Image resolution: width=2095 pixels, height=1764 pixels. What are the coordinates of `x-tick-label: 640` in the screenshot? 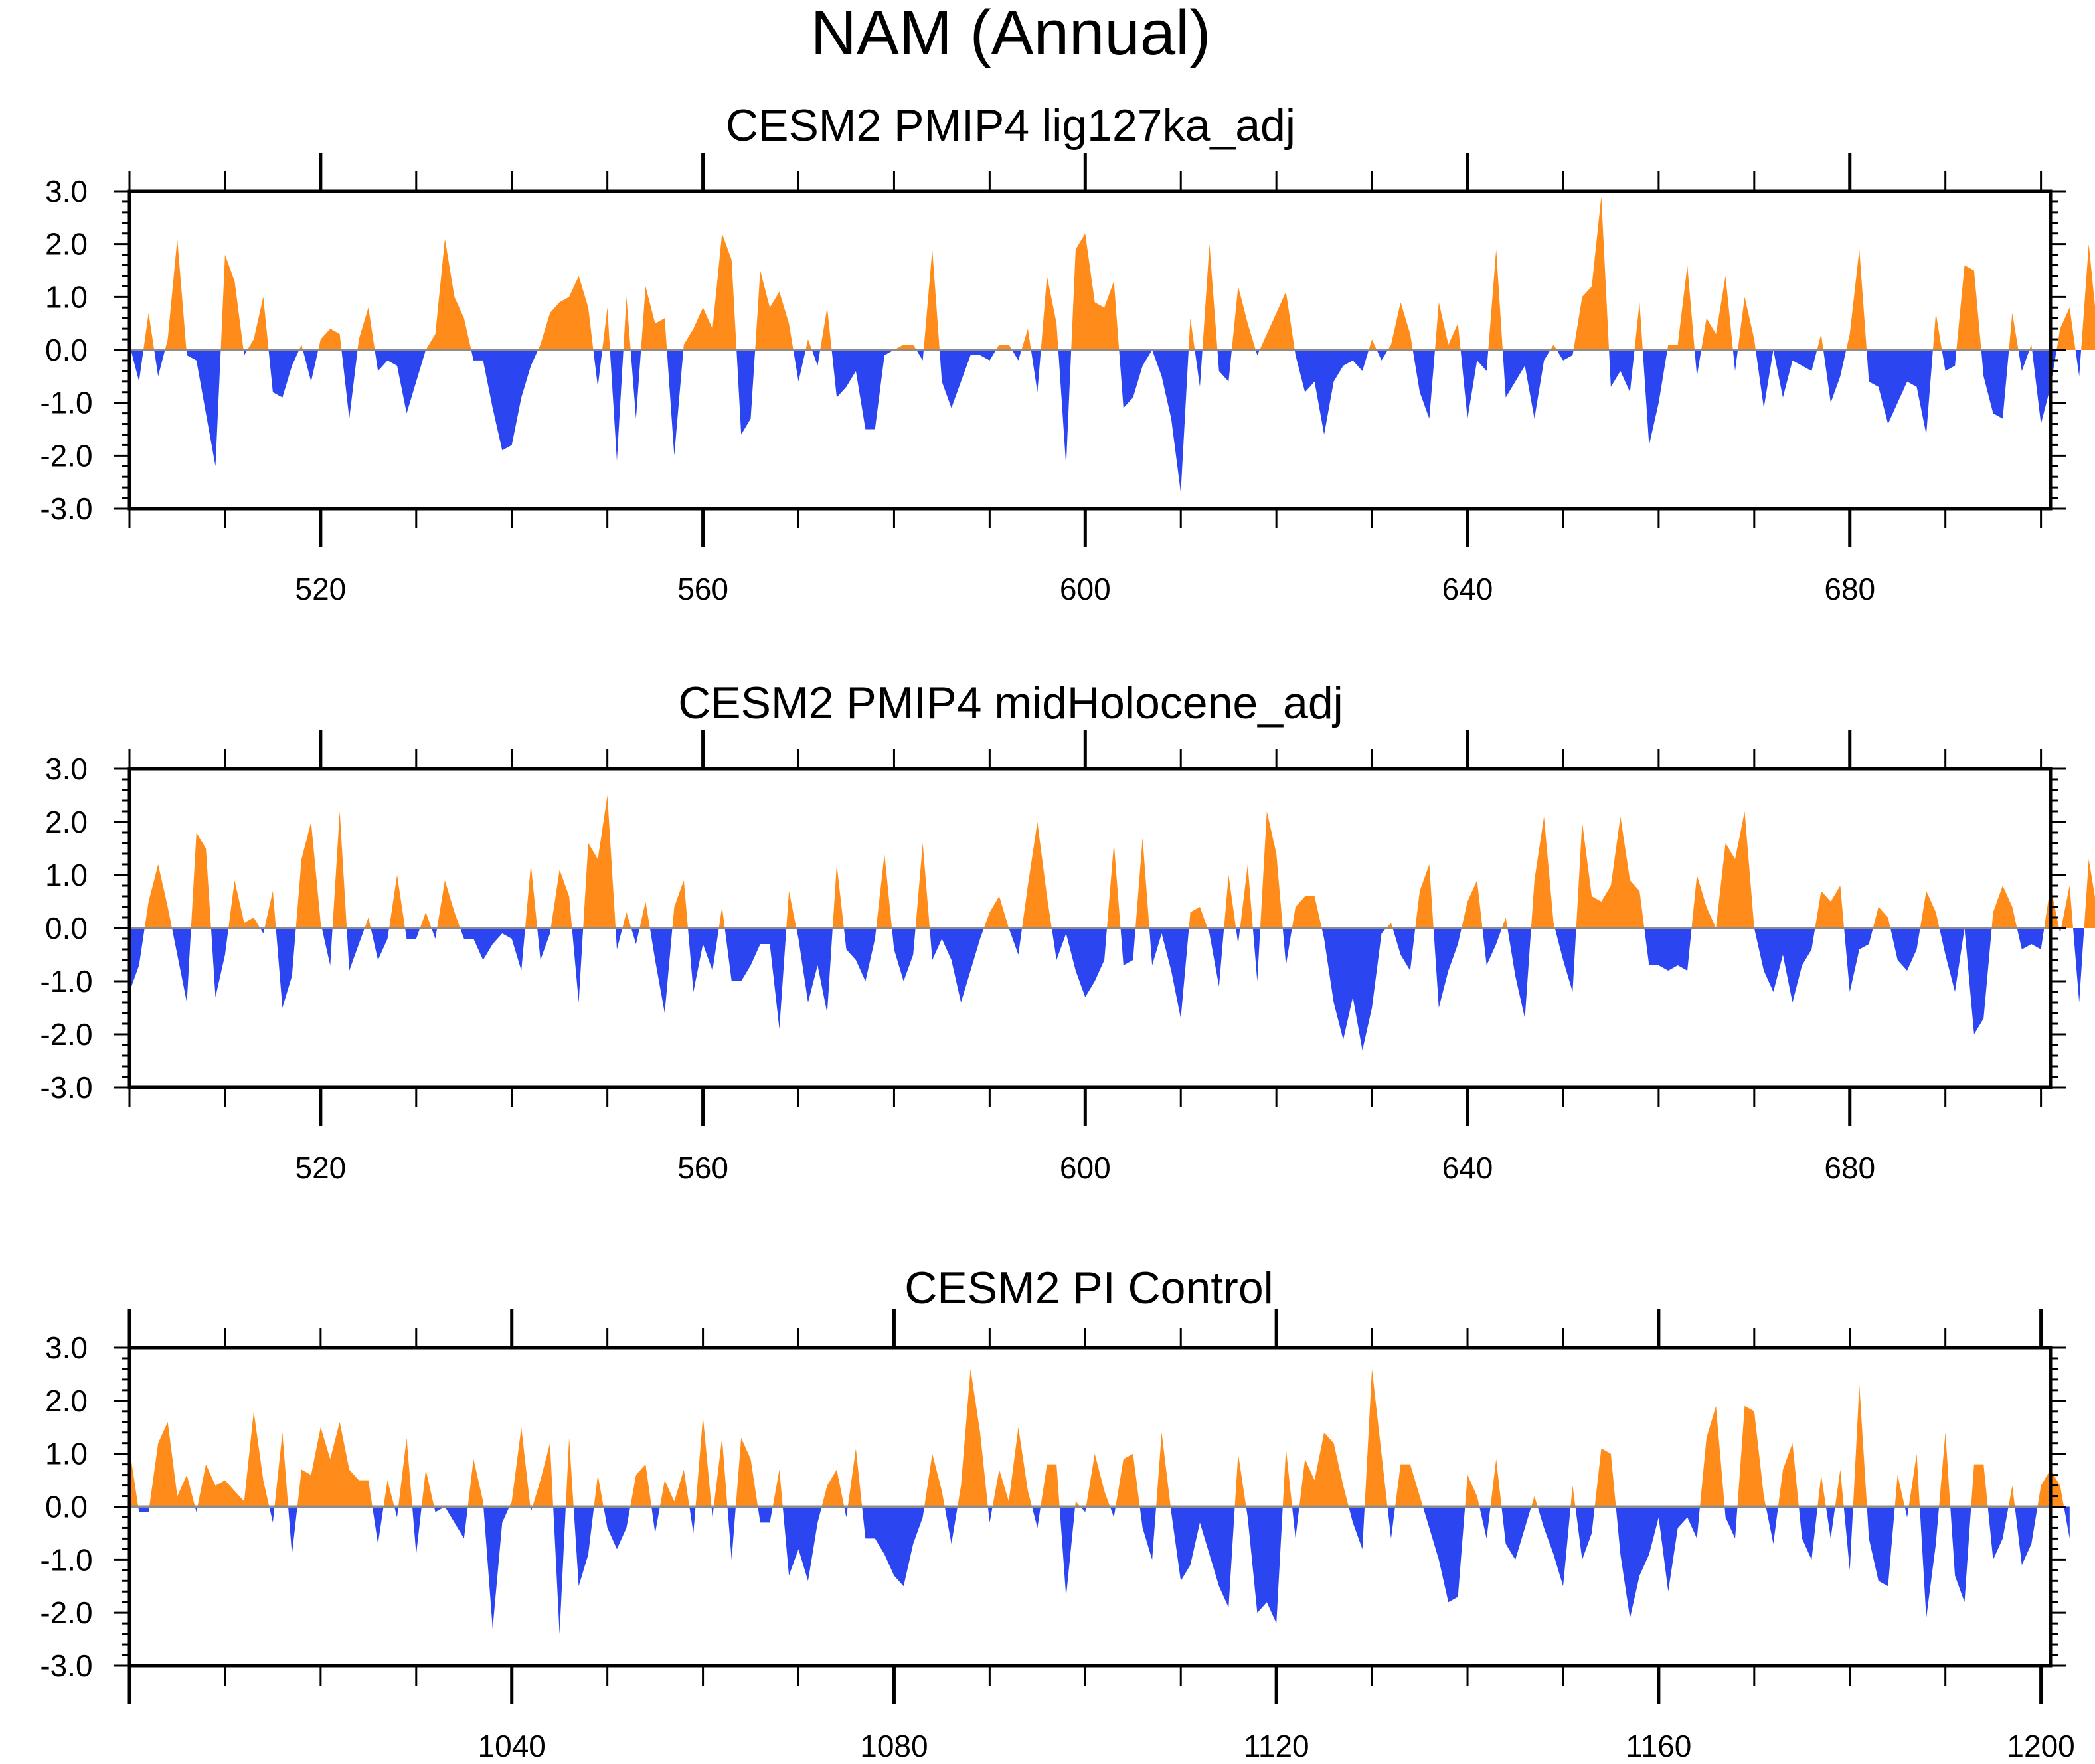 It's located at (1467, 589).